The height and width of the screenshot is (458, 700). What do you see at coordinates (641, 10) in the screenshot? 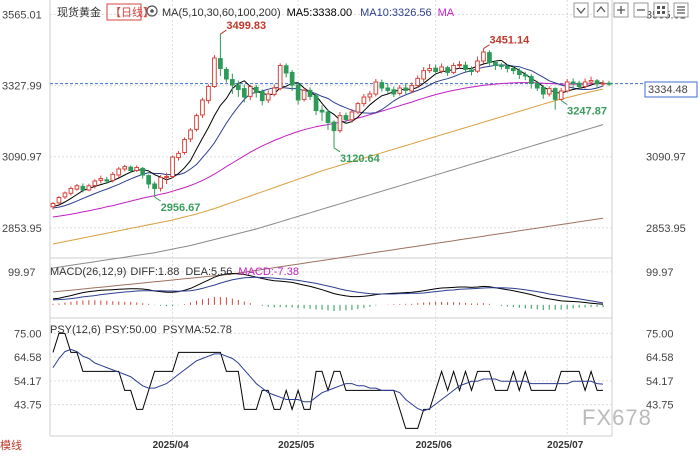
I see `minus-icon` at bounding box center [641, 10].